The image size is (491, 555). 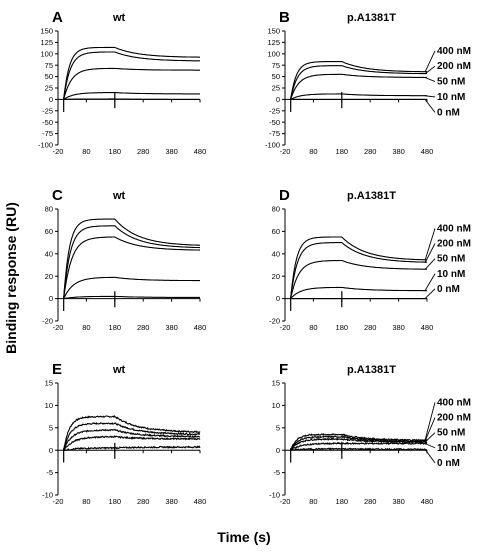 I want to click on series-label: 0 nM, so click(x=448, y=289).